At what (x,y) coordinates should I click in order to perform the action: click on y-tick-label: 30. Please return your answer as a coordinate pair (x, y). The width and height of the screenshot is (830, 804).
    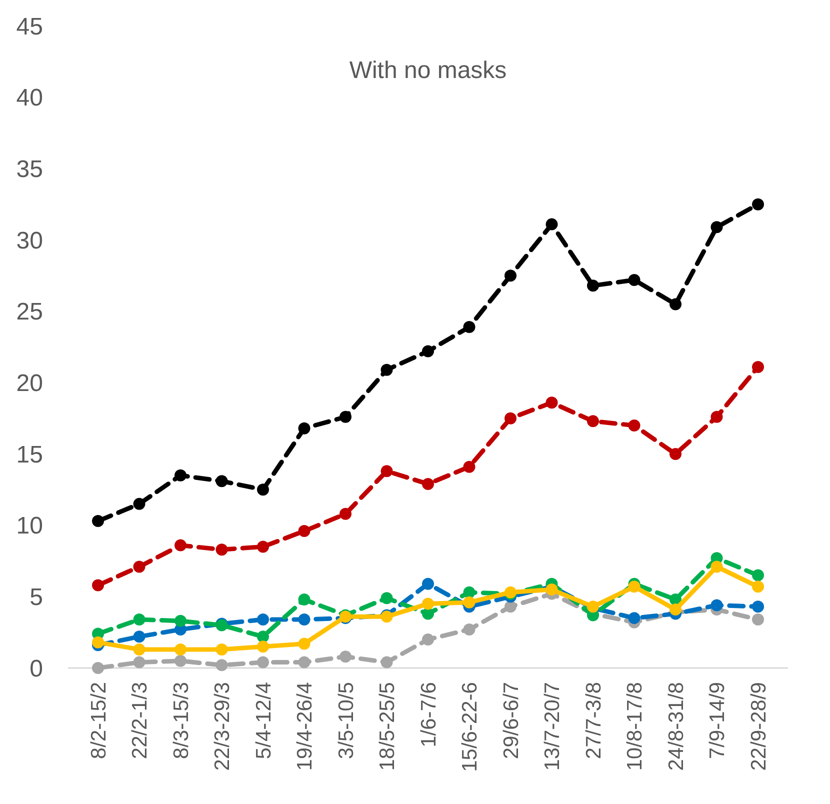
    Looking at the image, I should click on (29, 240).